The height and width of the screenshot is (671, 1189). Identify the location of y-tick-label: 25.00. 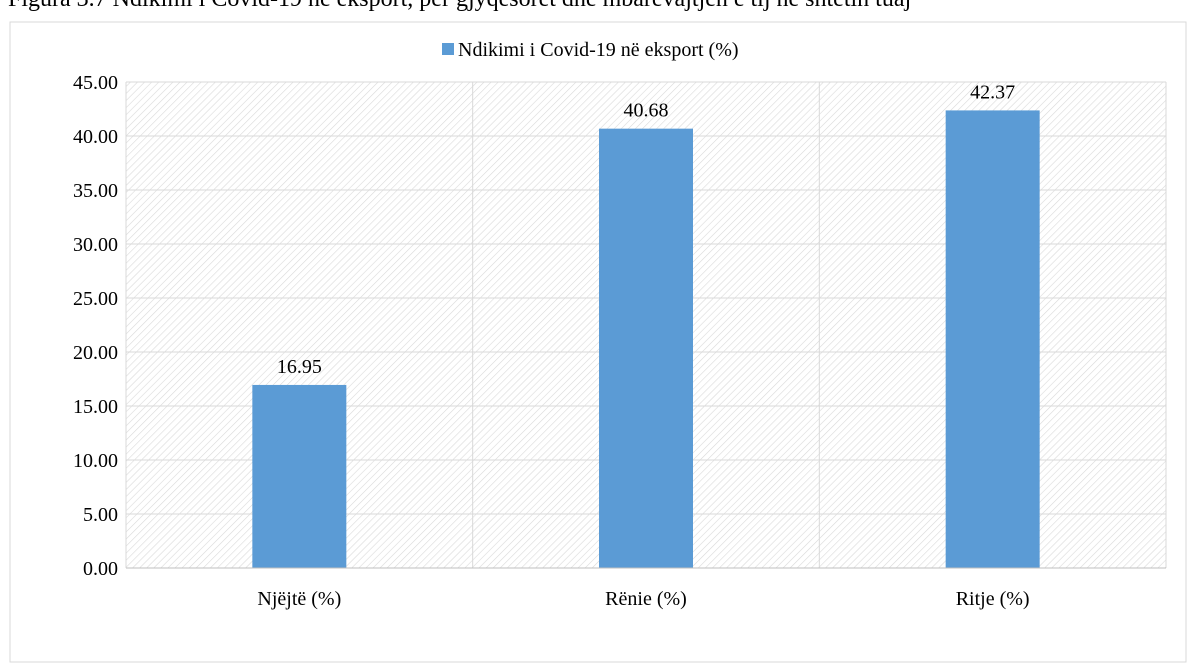
(95, 299).